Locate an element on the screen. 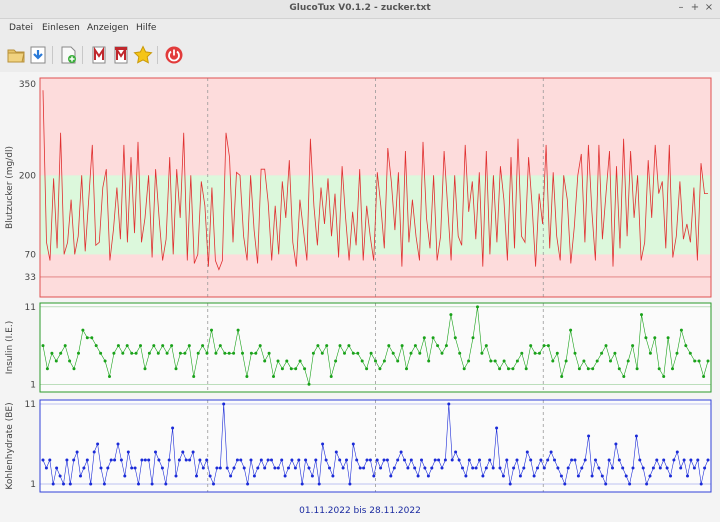 This screenshot has width=720, height=522. pdf-monthly-icon is located at coordinates (121, 55).